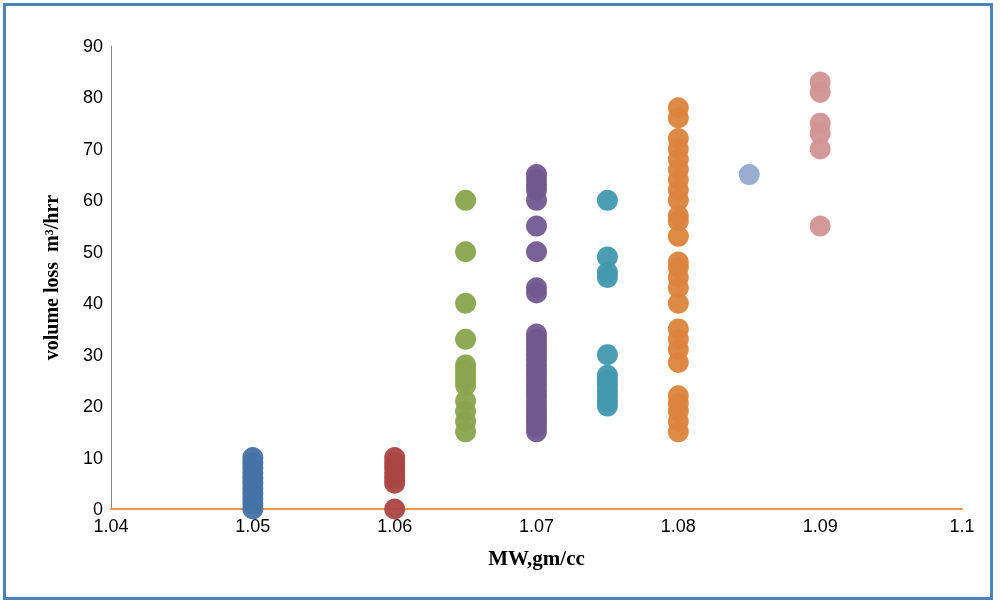  What do you see at coordinates (536, 526) in the screenshot?
I see `x-tick-label: 1.07` at bounding box center [536, 526].